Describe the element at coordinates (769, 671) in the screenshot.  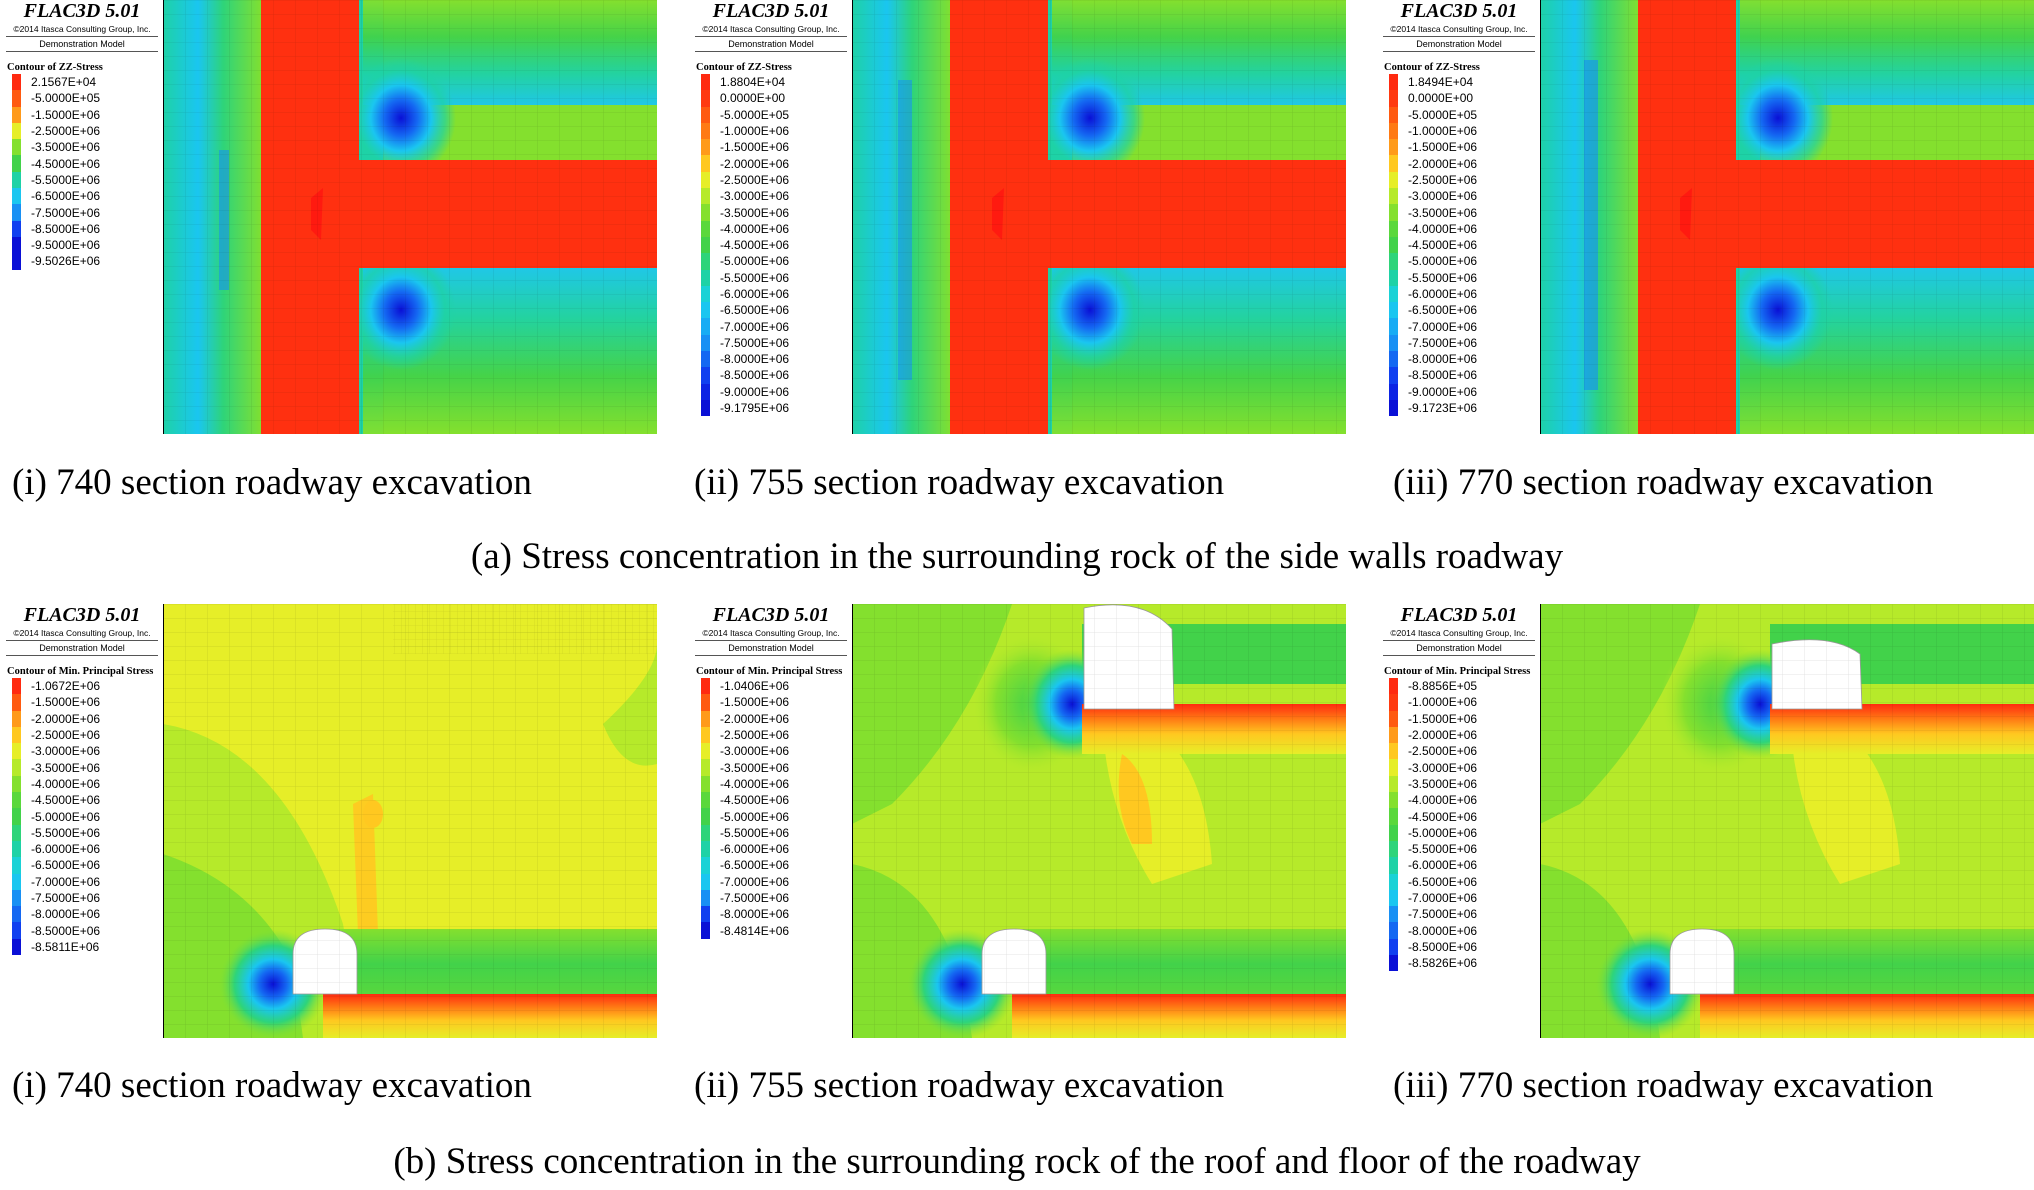
I see `contour-title: Contour of Min. Principal Stress` at that location.